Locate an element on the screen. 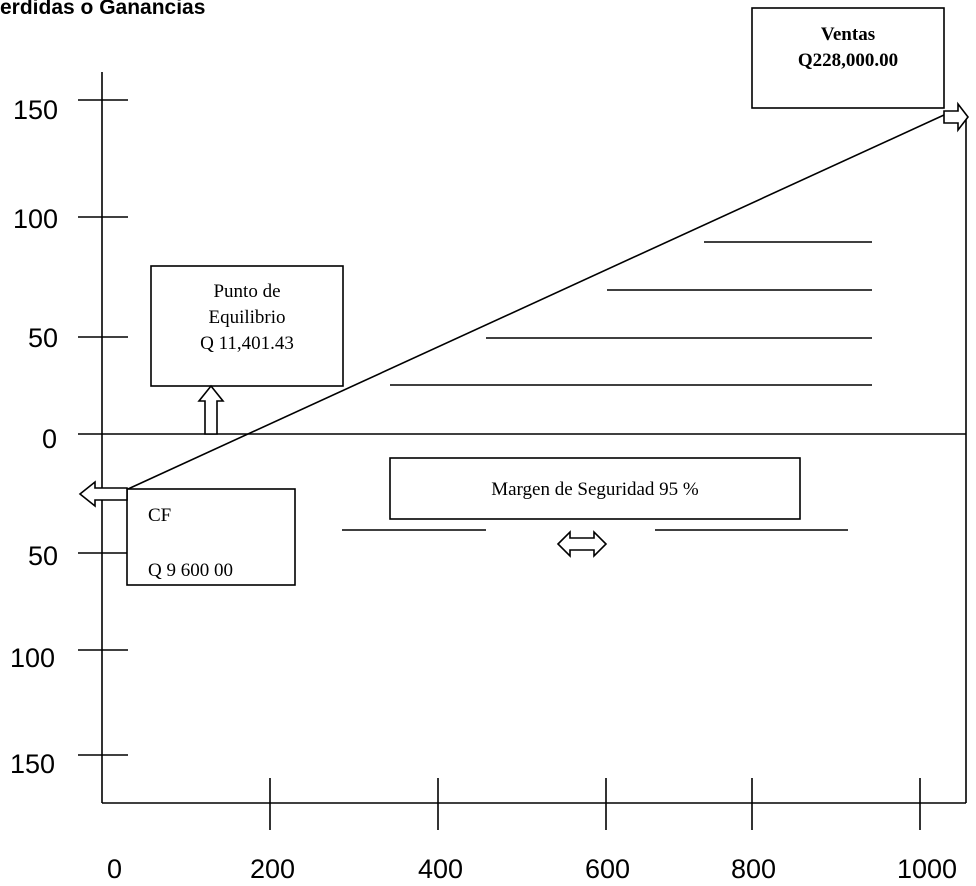  x-tick-label-200: 200 is located at coordinates (272, 869).